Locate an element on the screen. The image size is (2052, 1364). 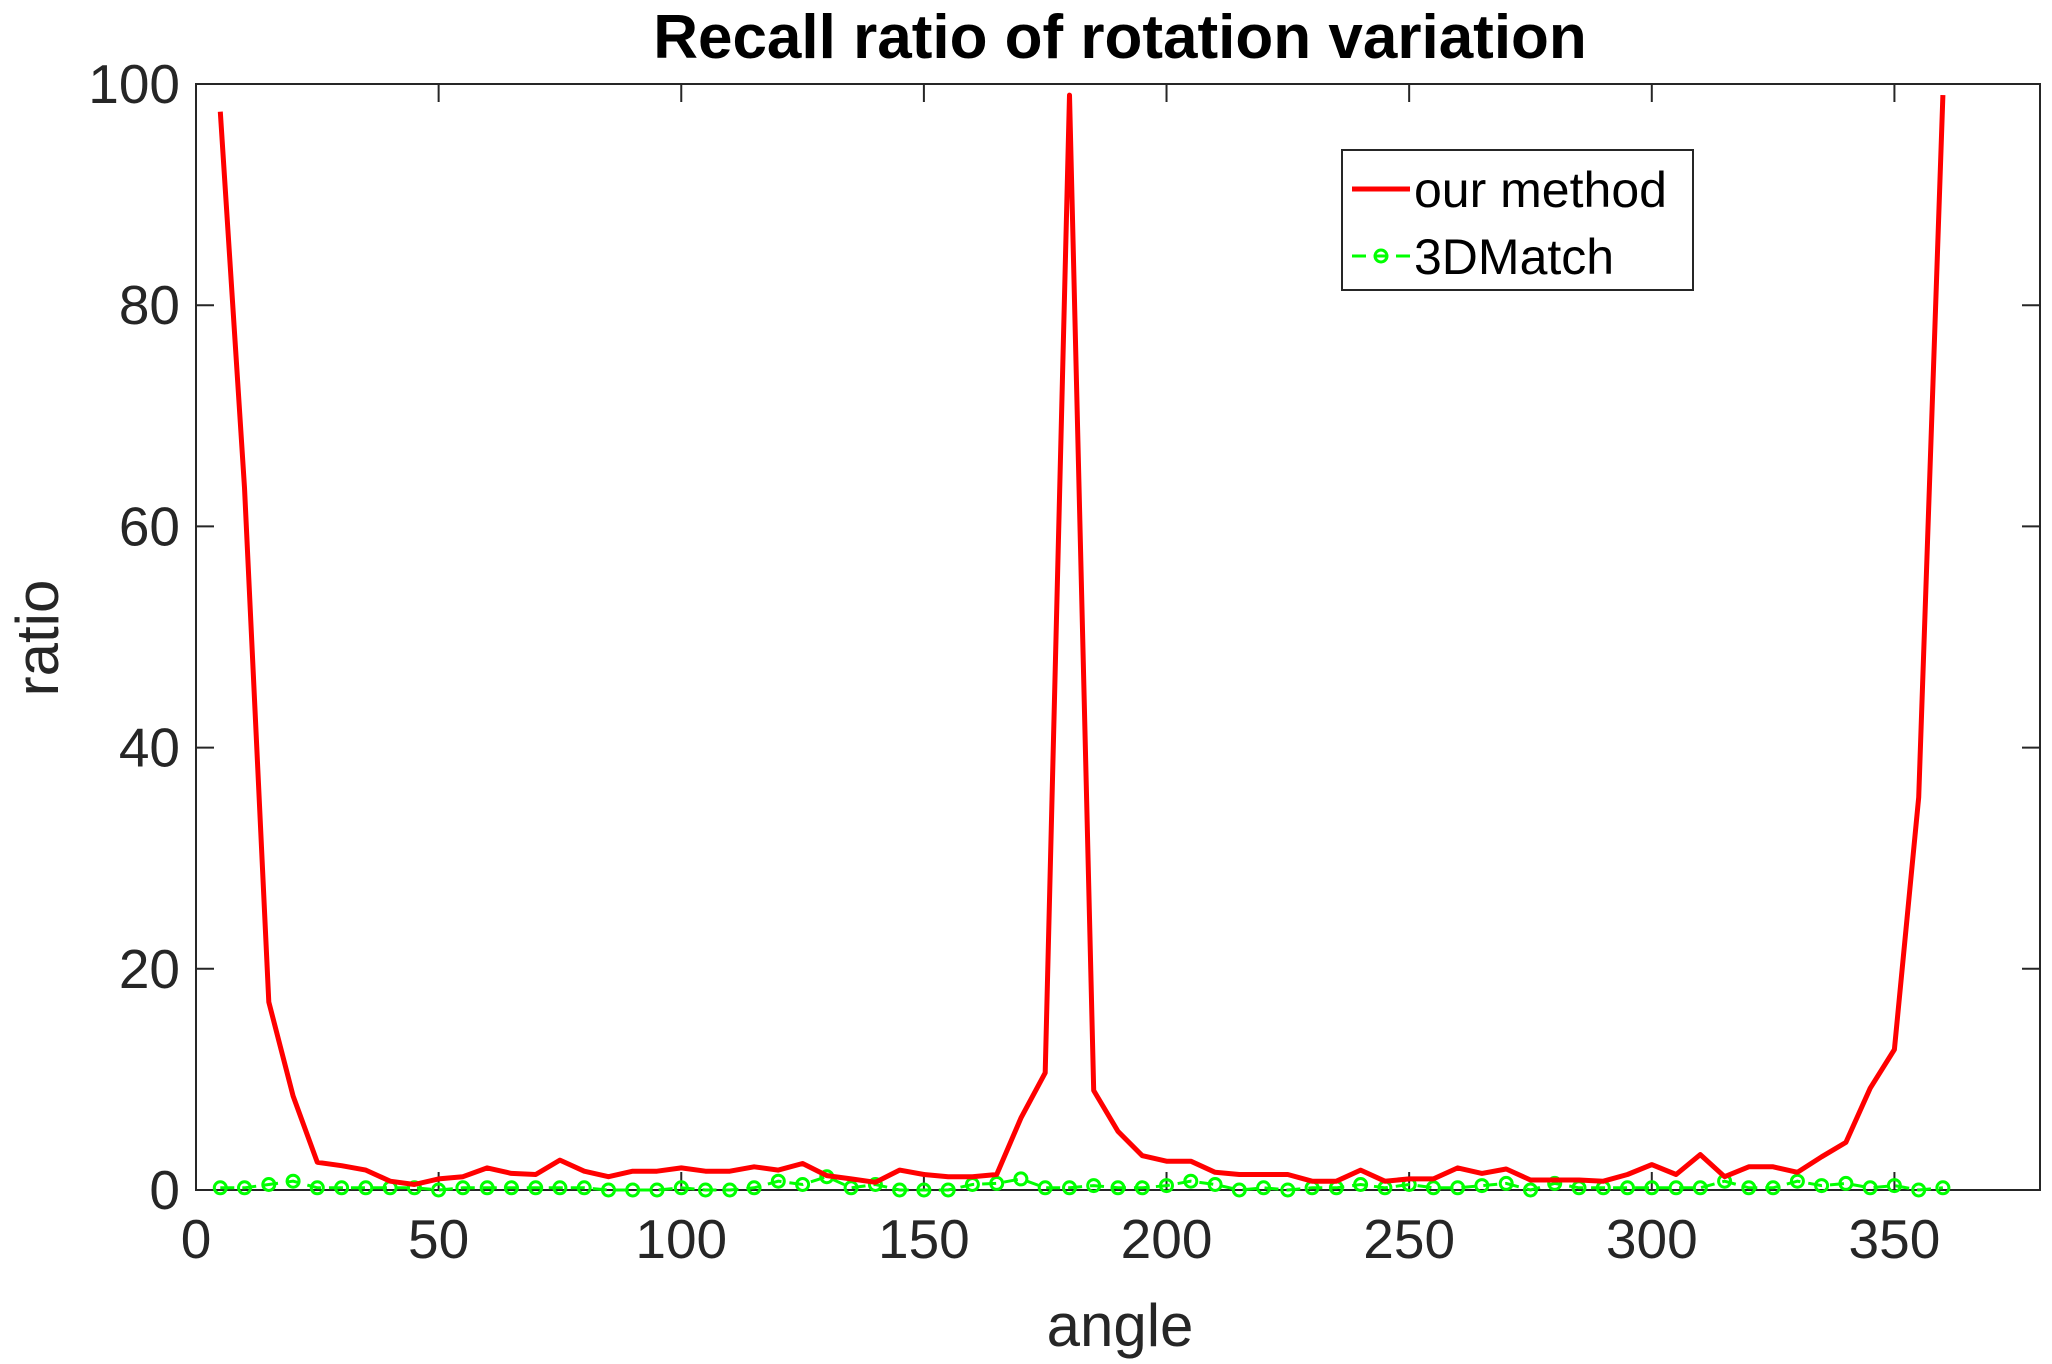
y-tick-label: 60 is located at coordinates (149, 526).